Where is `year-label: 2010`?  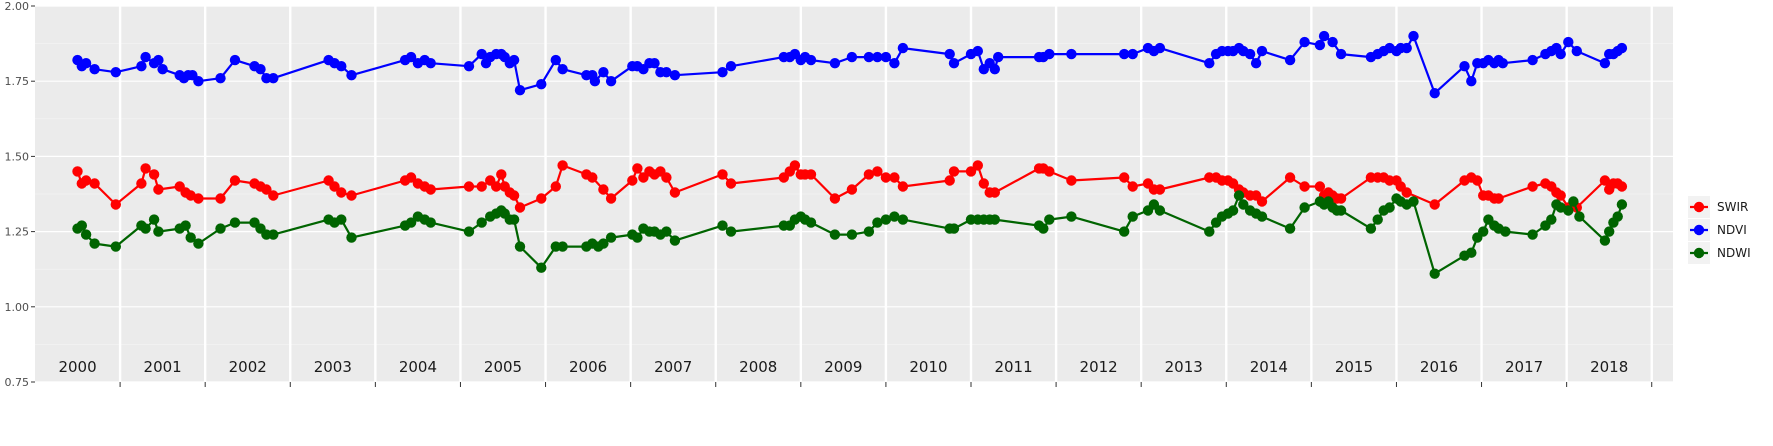 year-label: 2010 is located at coordinates (928, 367).